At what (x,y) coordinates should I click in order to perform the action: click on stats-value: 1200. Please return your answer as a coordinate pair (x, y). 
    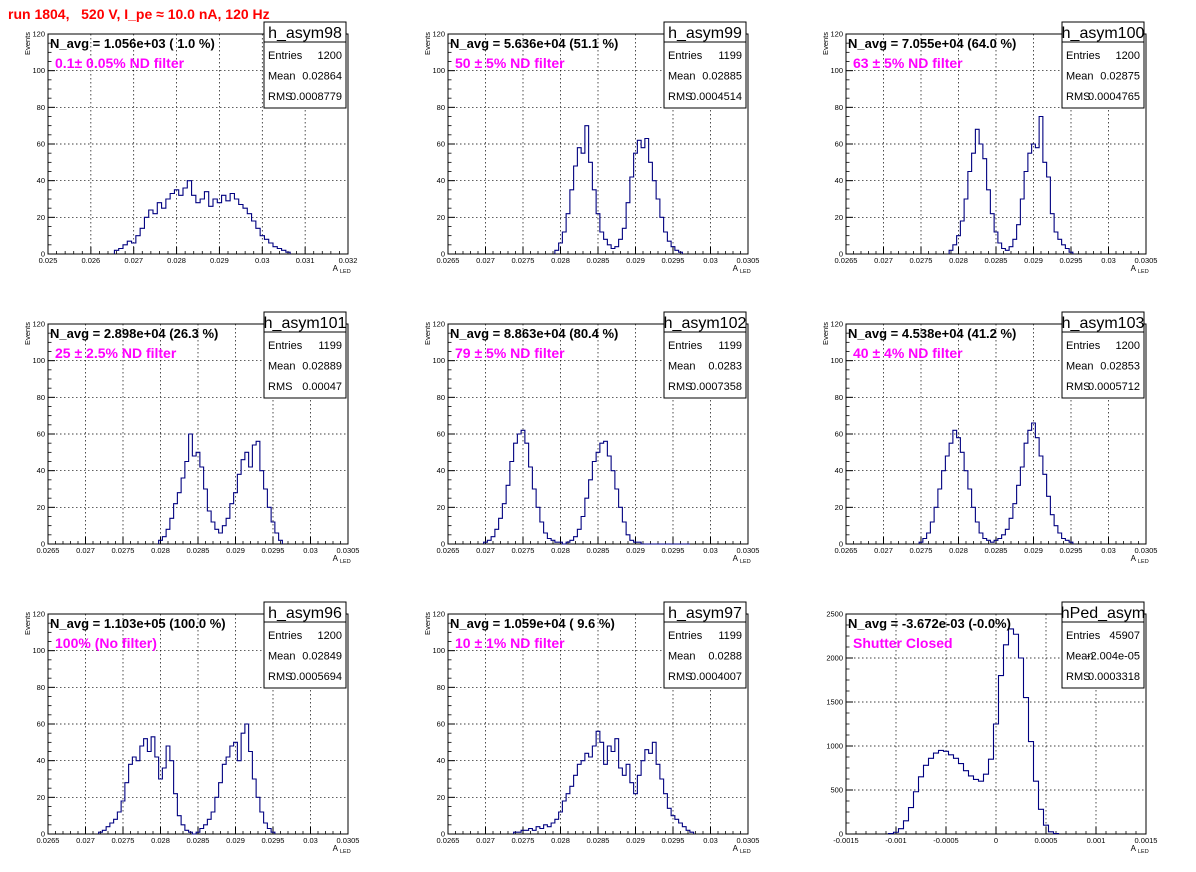
    Looking at the image, I should click on (330, 56).